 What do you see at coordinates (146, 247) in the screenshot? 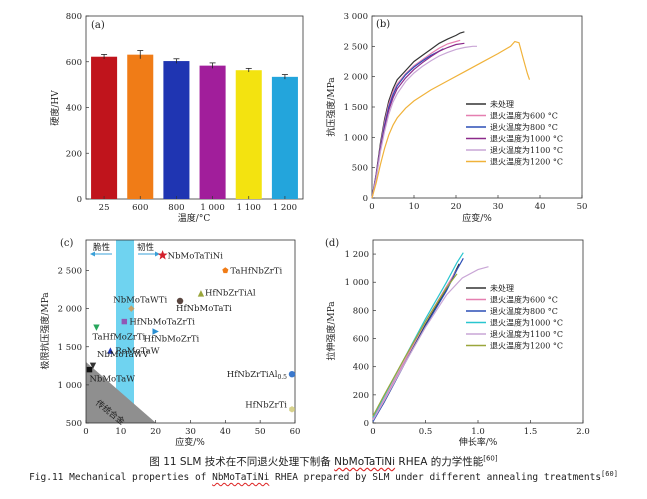
I see `panel-c-ductile-label: 韧性` at bounding box center [146, 247].